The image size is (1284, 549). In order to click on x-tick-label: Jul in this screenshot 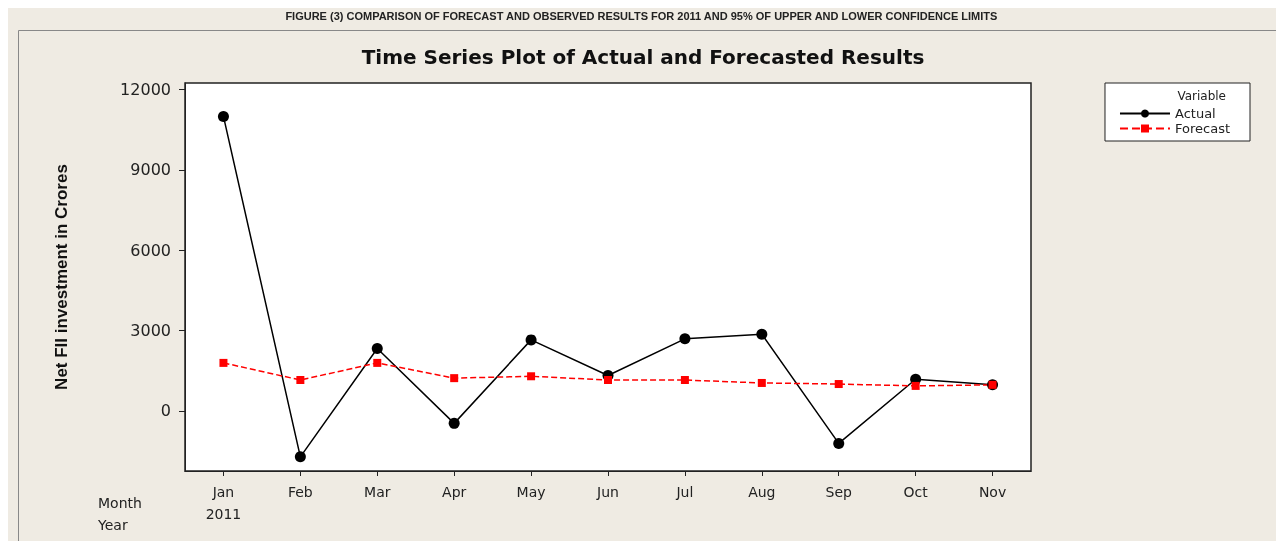, I will do `click(684, 492)`.